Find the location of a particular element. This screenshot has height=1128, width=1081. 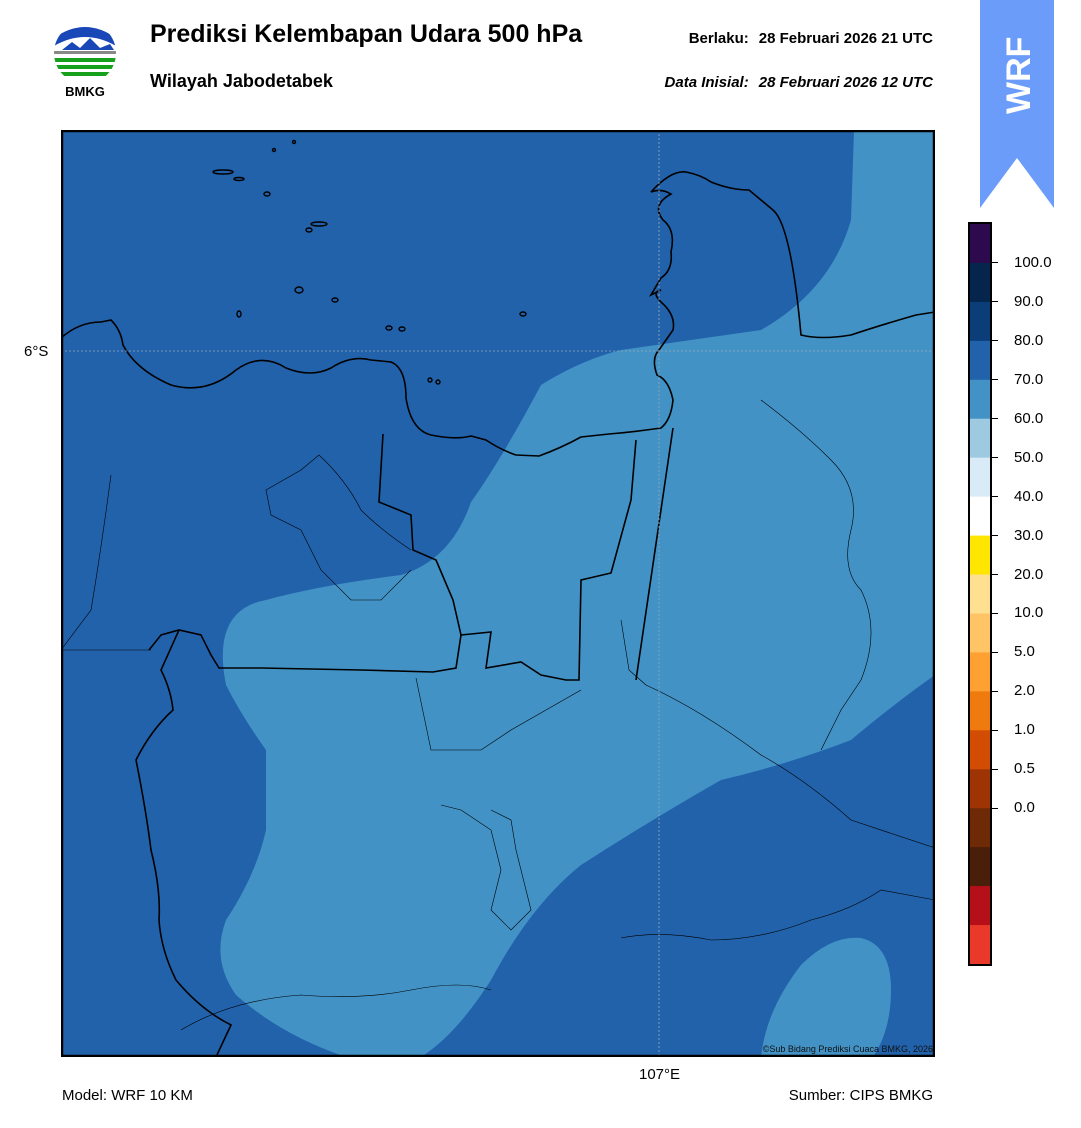

humidity-zone-70-80-se is located at coordinates (826, 997).